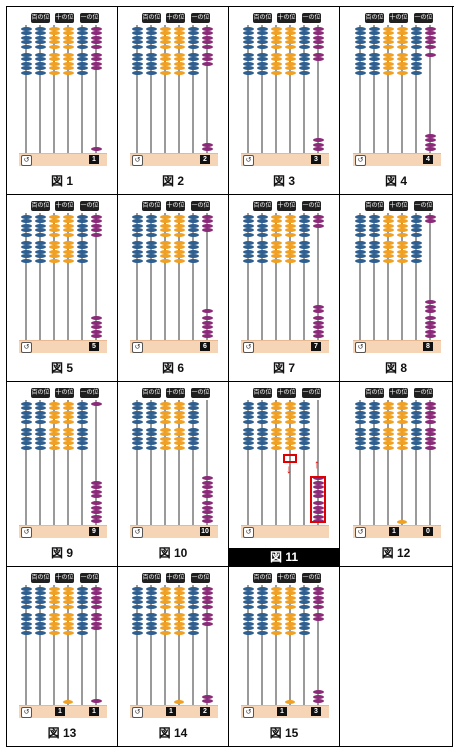 This screenshot has height=754, width=460. Describe the element at coordinates (173, 553) in the screenshot. I see `figure-caption: 図 10` at that location.